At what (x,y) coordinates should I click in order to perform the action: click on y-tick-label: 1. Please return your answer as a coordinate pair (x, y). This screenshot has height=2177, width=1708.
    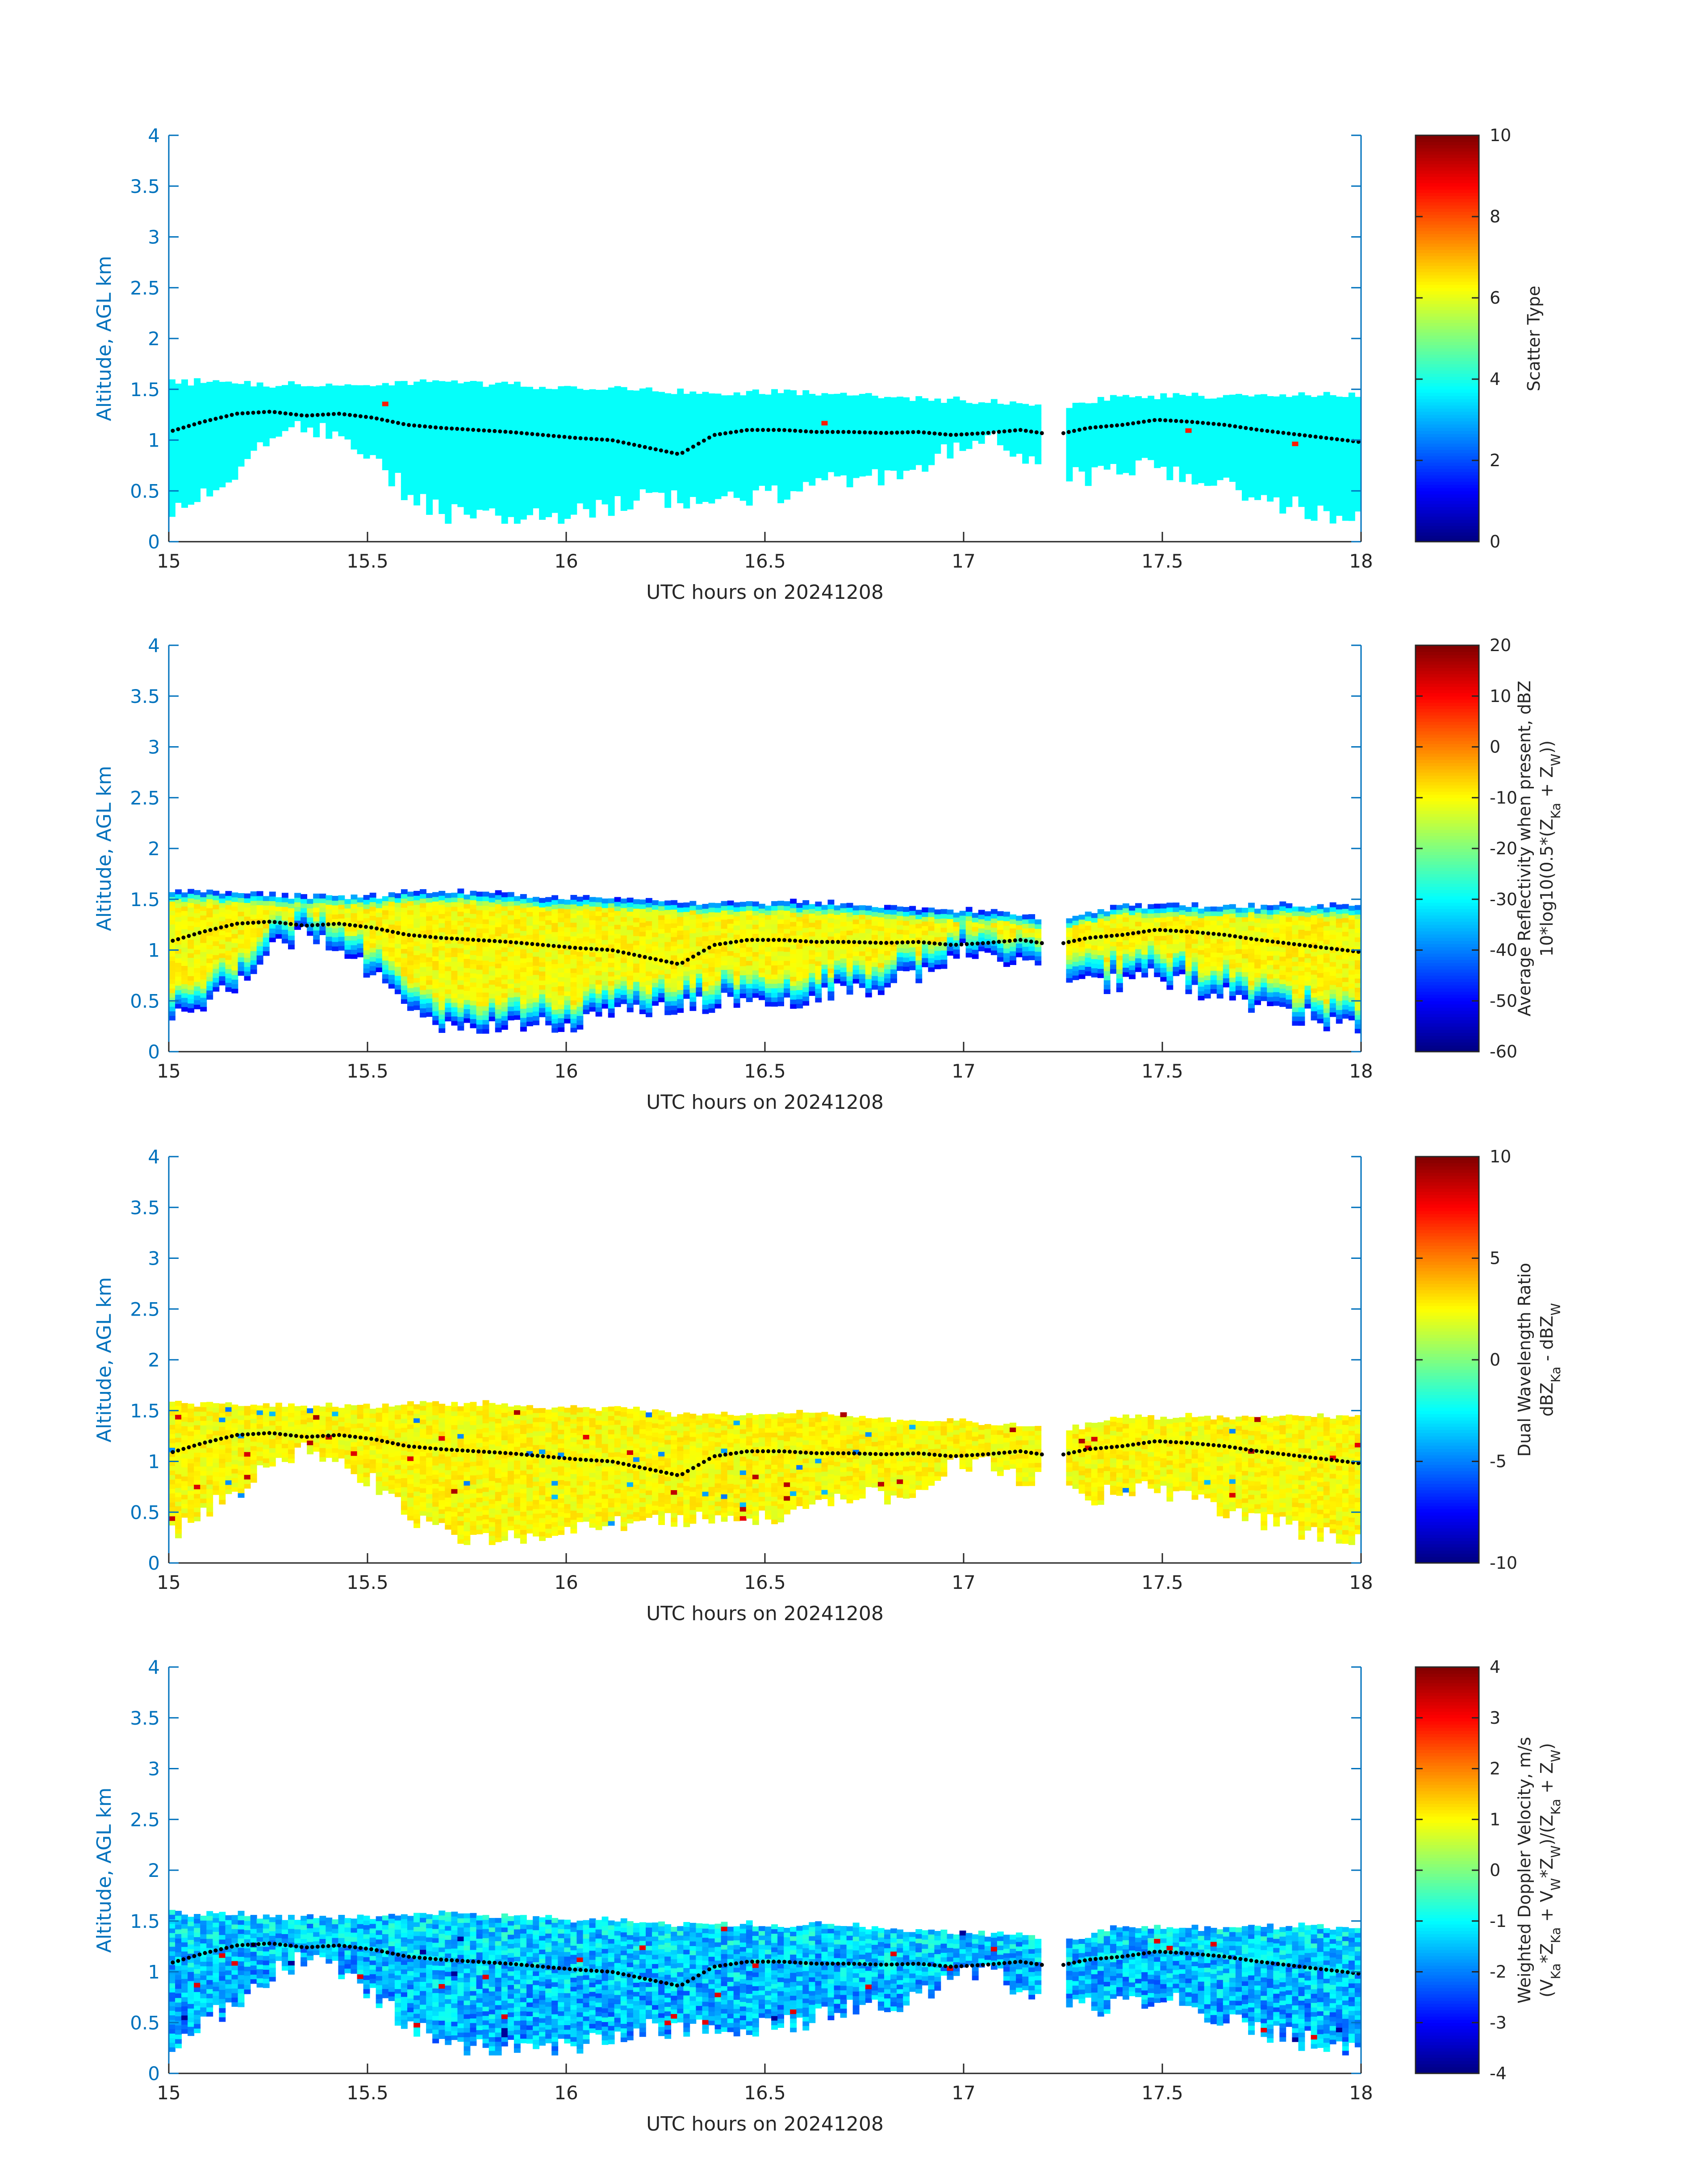
    Looking at the image, I should click on (154, 440).